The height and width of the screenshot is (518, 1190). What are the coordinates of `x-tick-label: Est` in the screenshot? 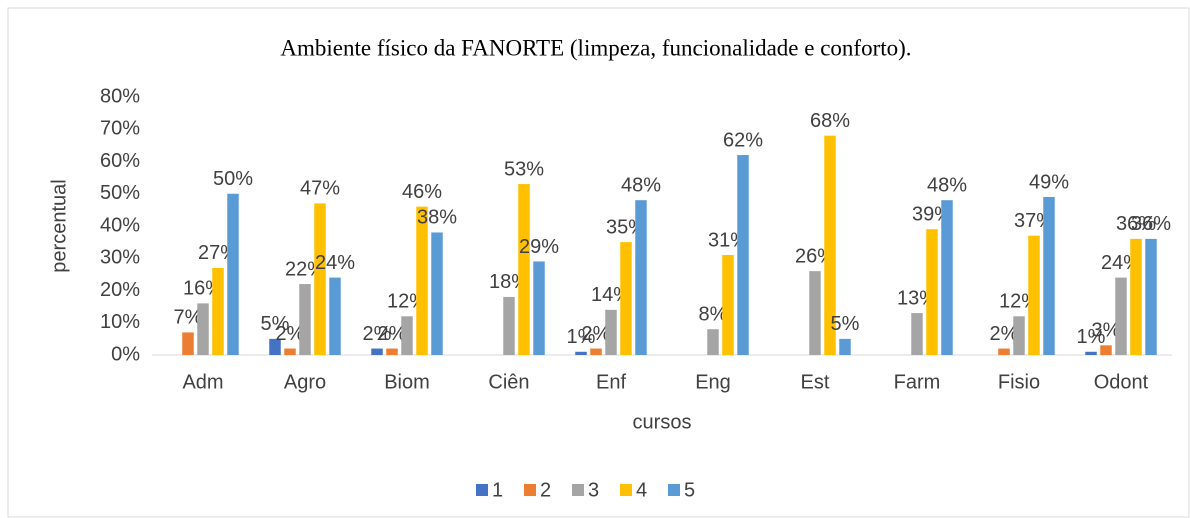 It's located at (815, 382).